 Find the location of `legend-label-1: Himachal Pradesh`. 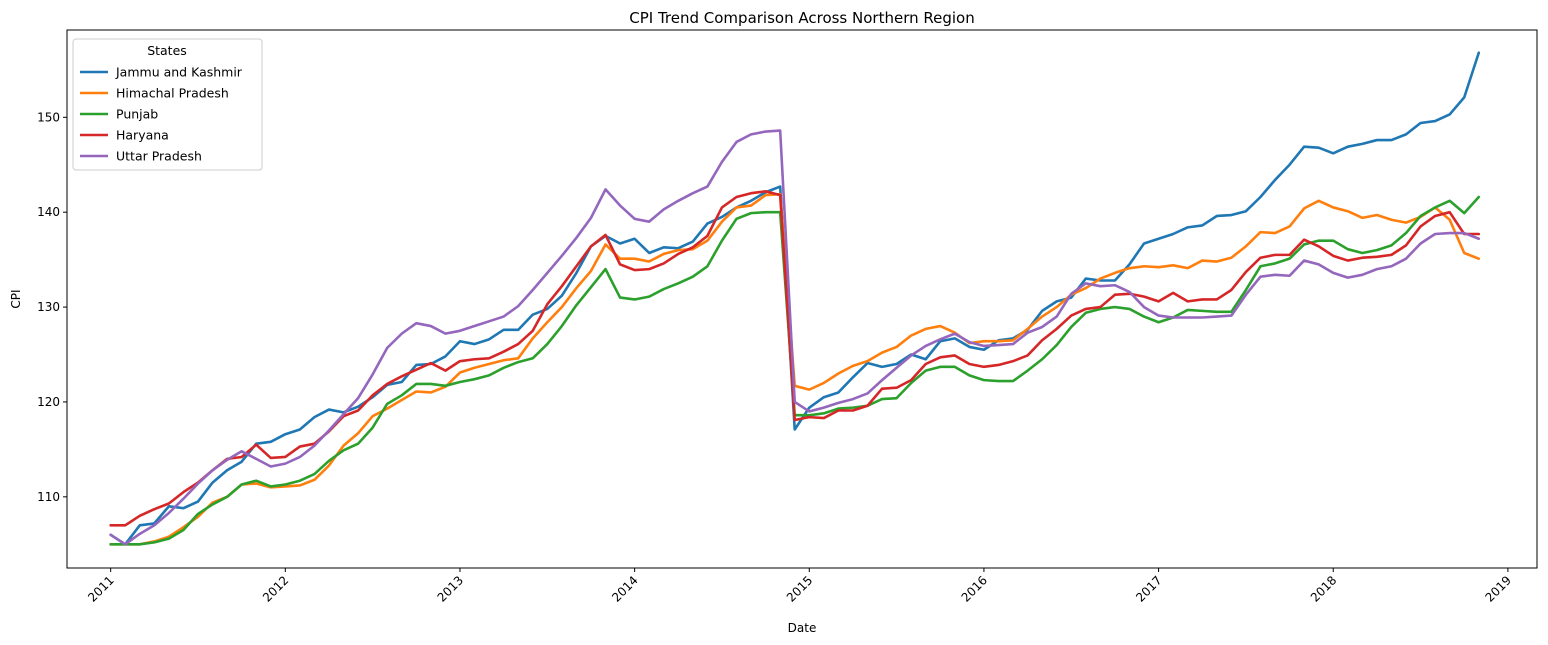

legend-label-1: Himachal Pradesh is located at coordinates (172, 93).